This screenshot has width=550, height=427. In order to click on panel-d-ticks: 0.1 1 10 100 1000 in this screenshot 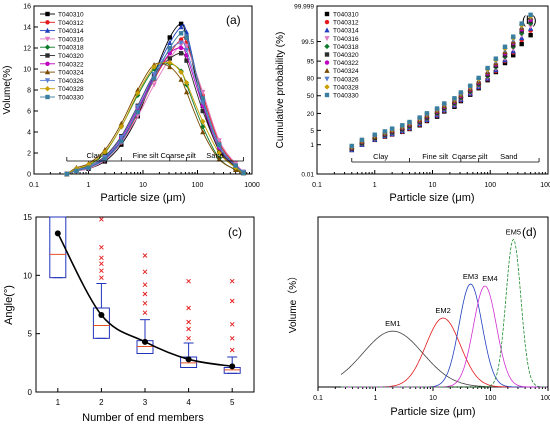, I will do `click(431, 394)`.